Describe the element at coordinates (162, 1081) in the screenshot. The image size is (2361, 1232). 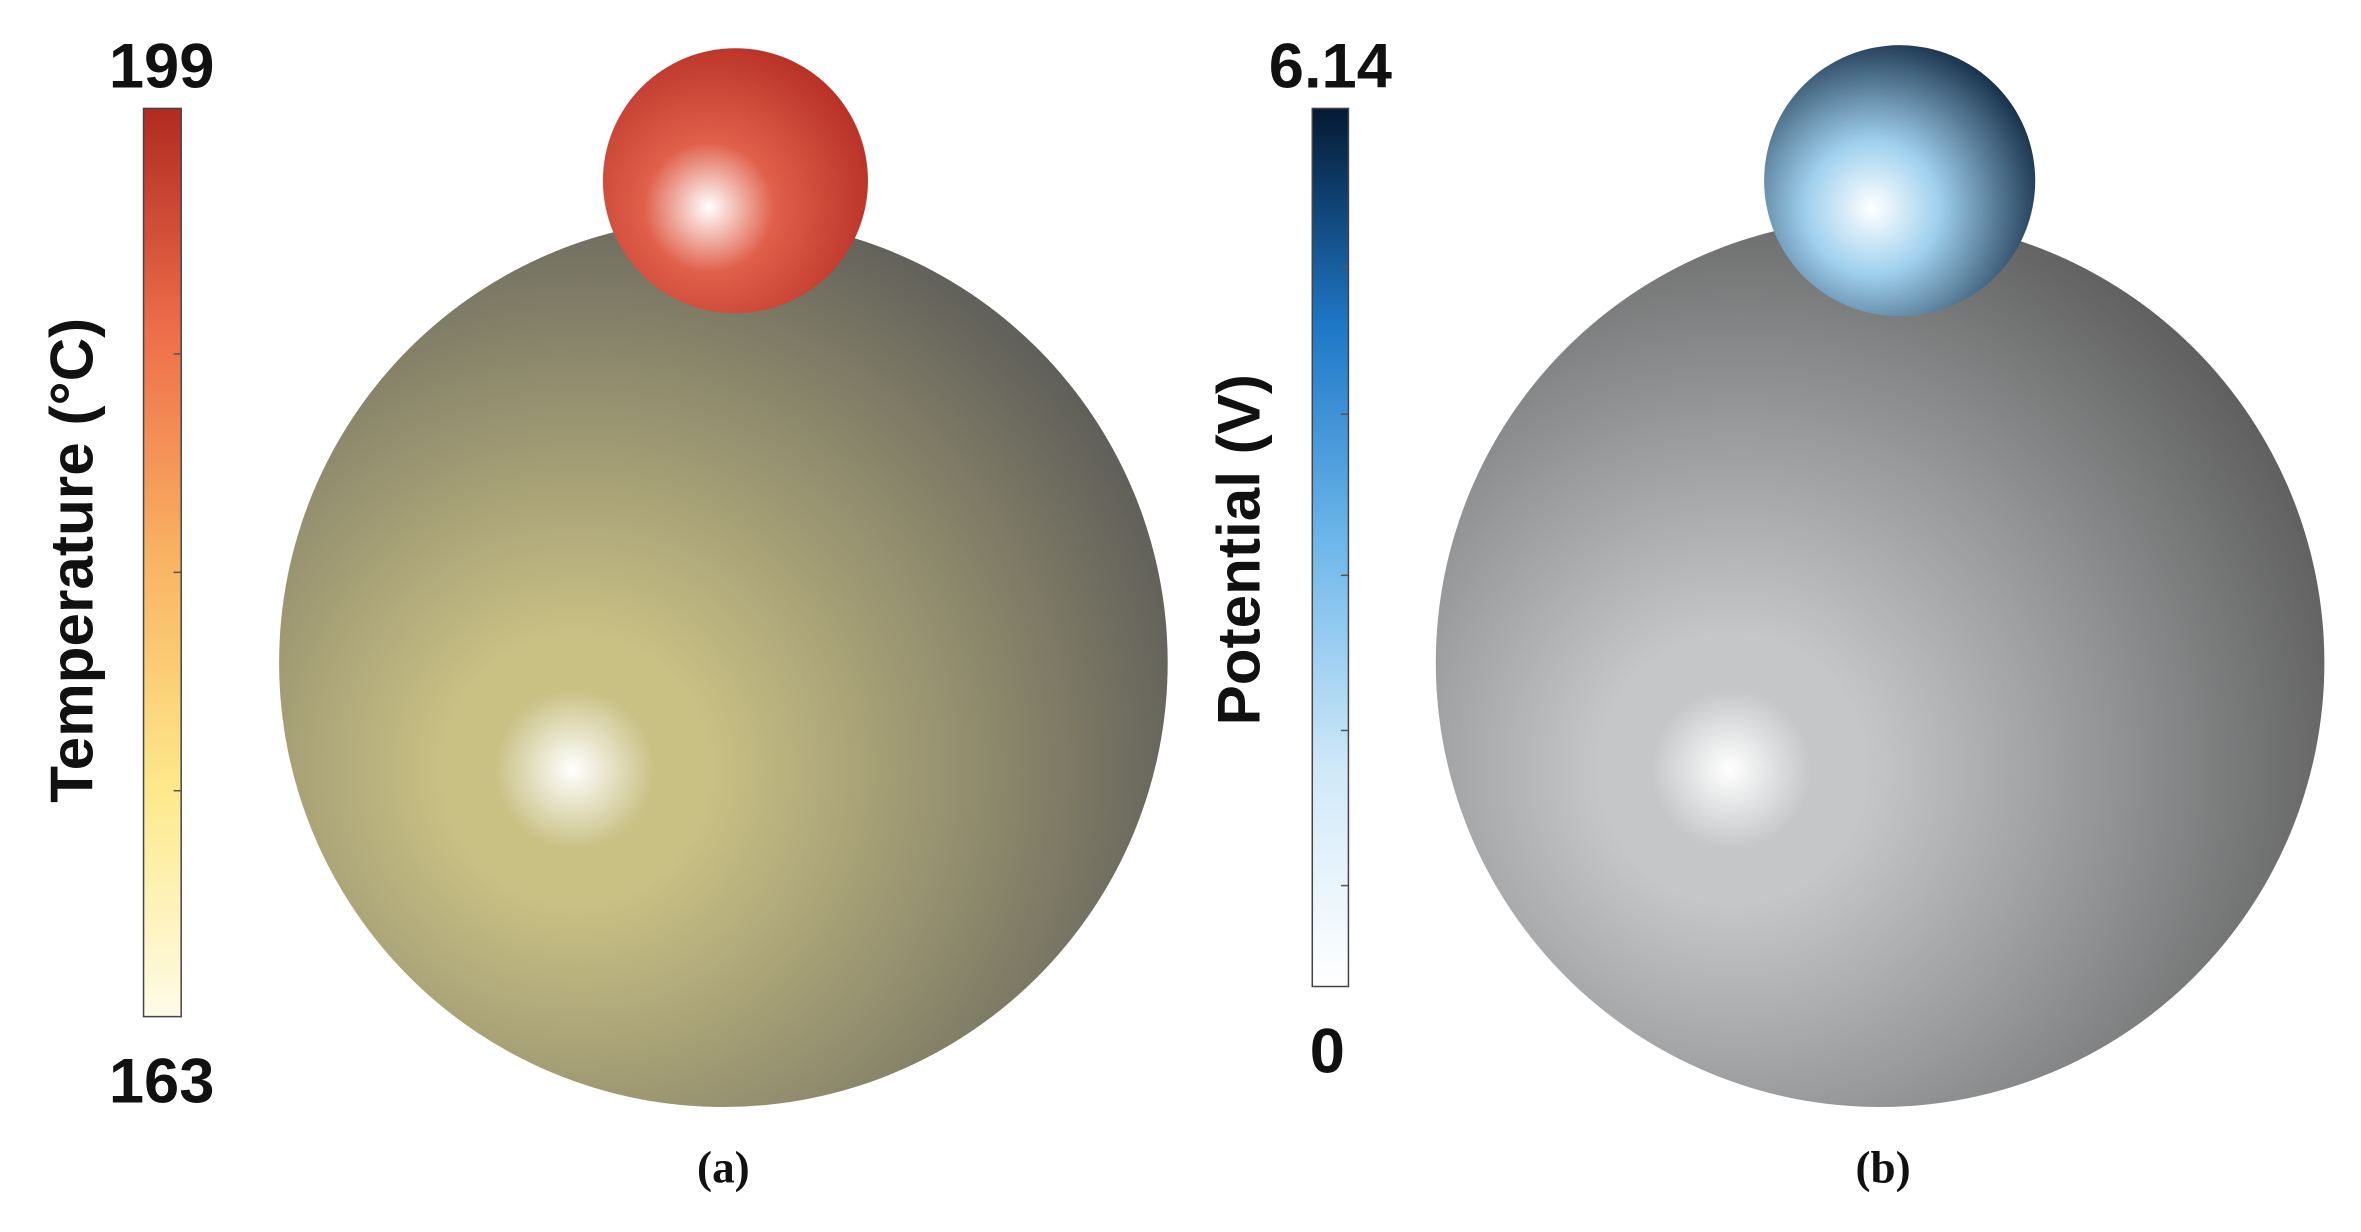
I see `colorbar-min: 163` at that location.